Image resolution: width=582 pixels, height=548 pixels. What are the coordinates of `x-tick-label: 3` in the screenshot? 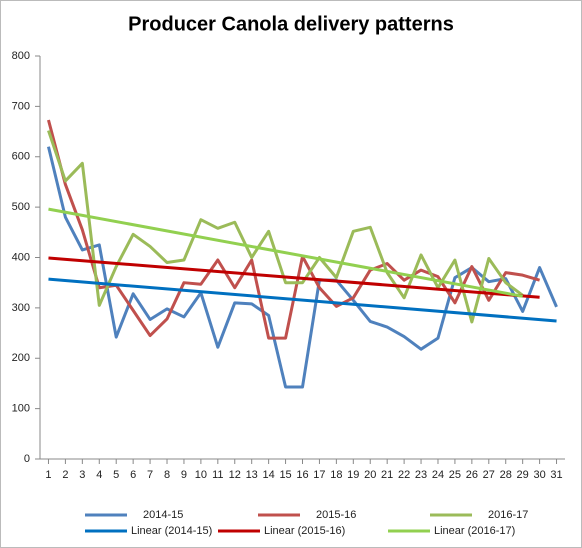 It's located at (82, 475).